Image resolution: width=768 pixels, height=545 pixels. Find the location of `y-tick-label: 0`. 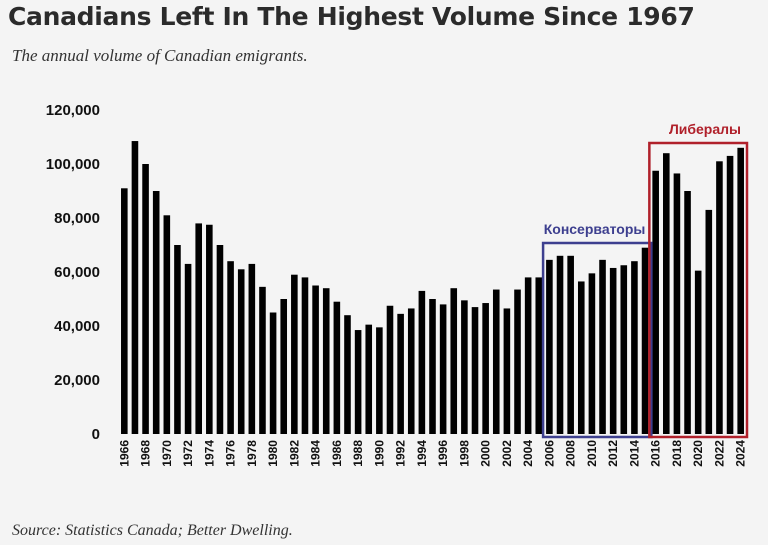

y-tick-label: 0 is located at coordinates (96, 434).